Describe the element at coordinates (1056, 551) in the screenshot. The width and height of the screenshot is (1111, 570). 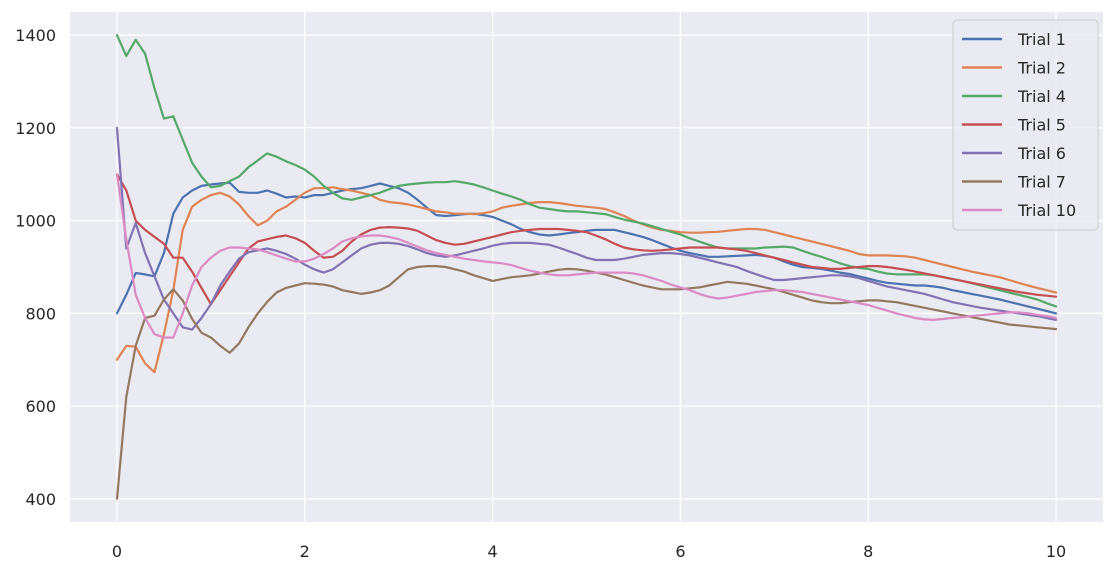
I see `x-tick-label: 10` at that location.